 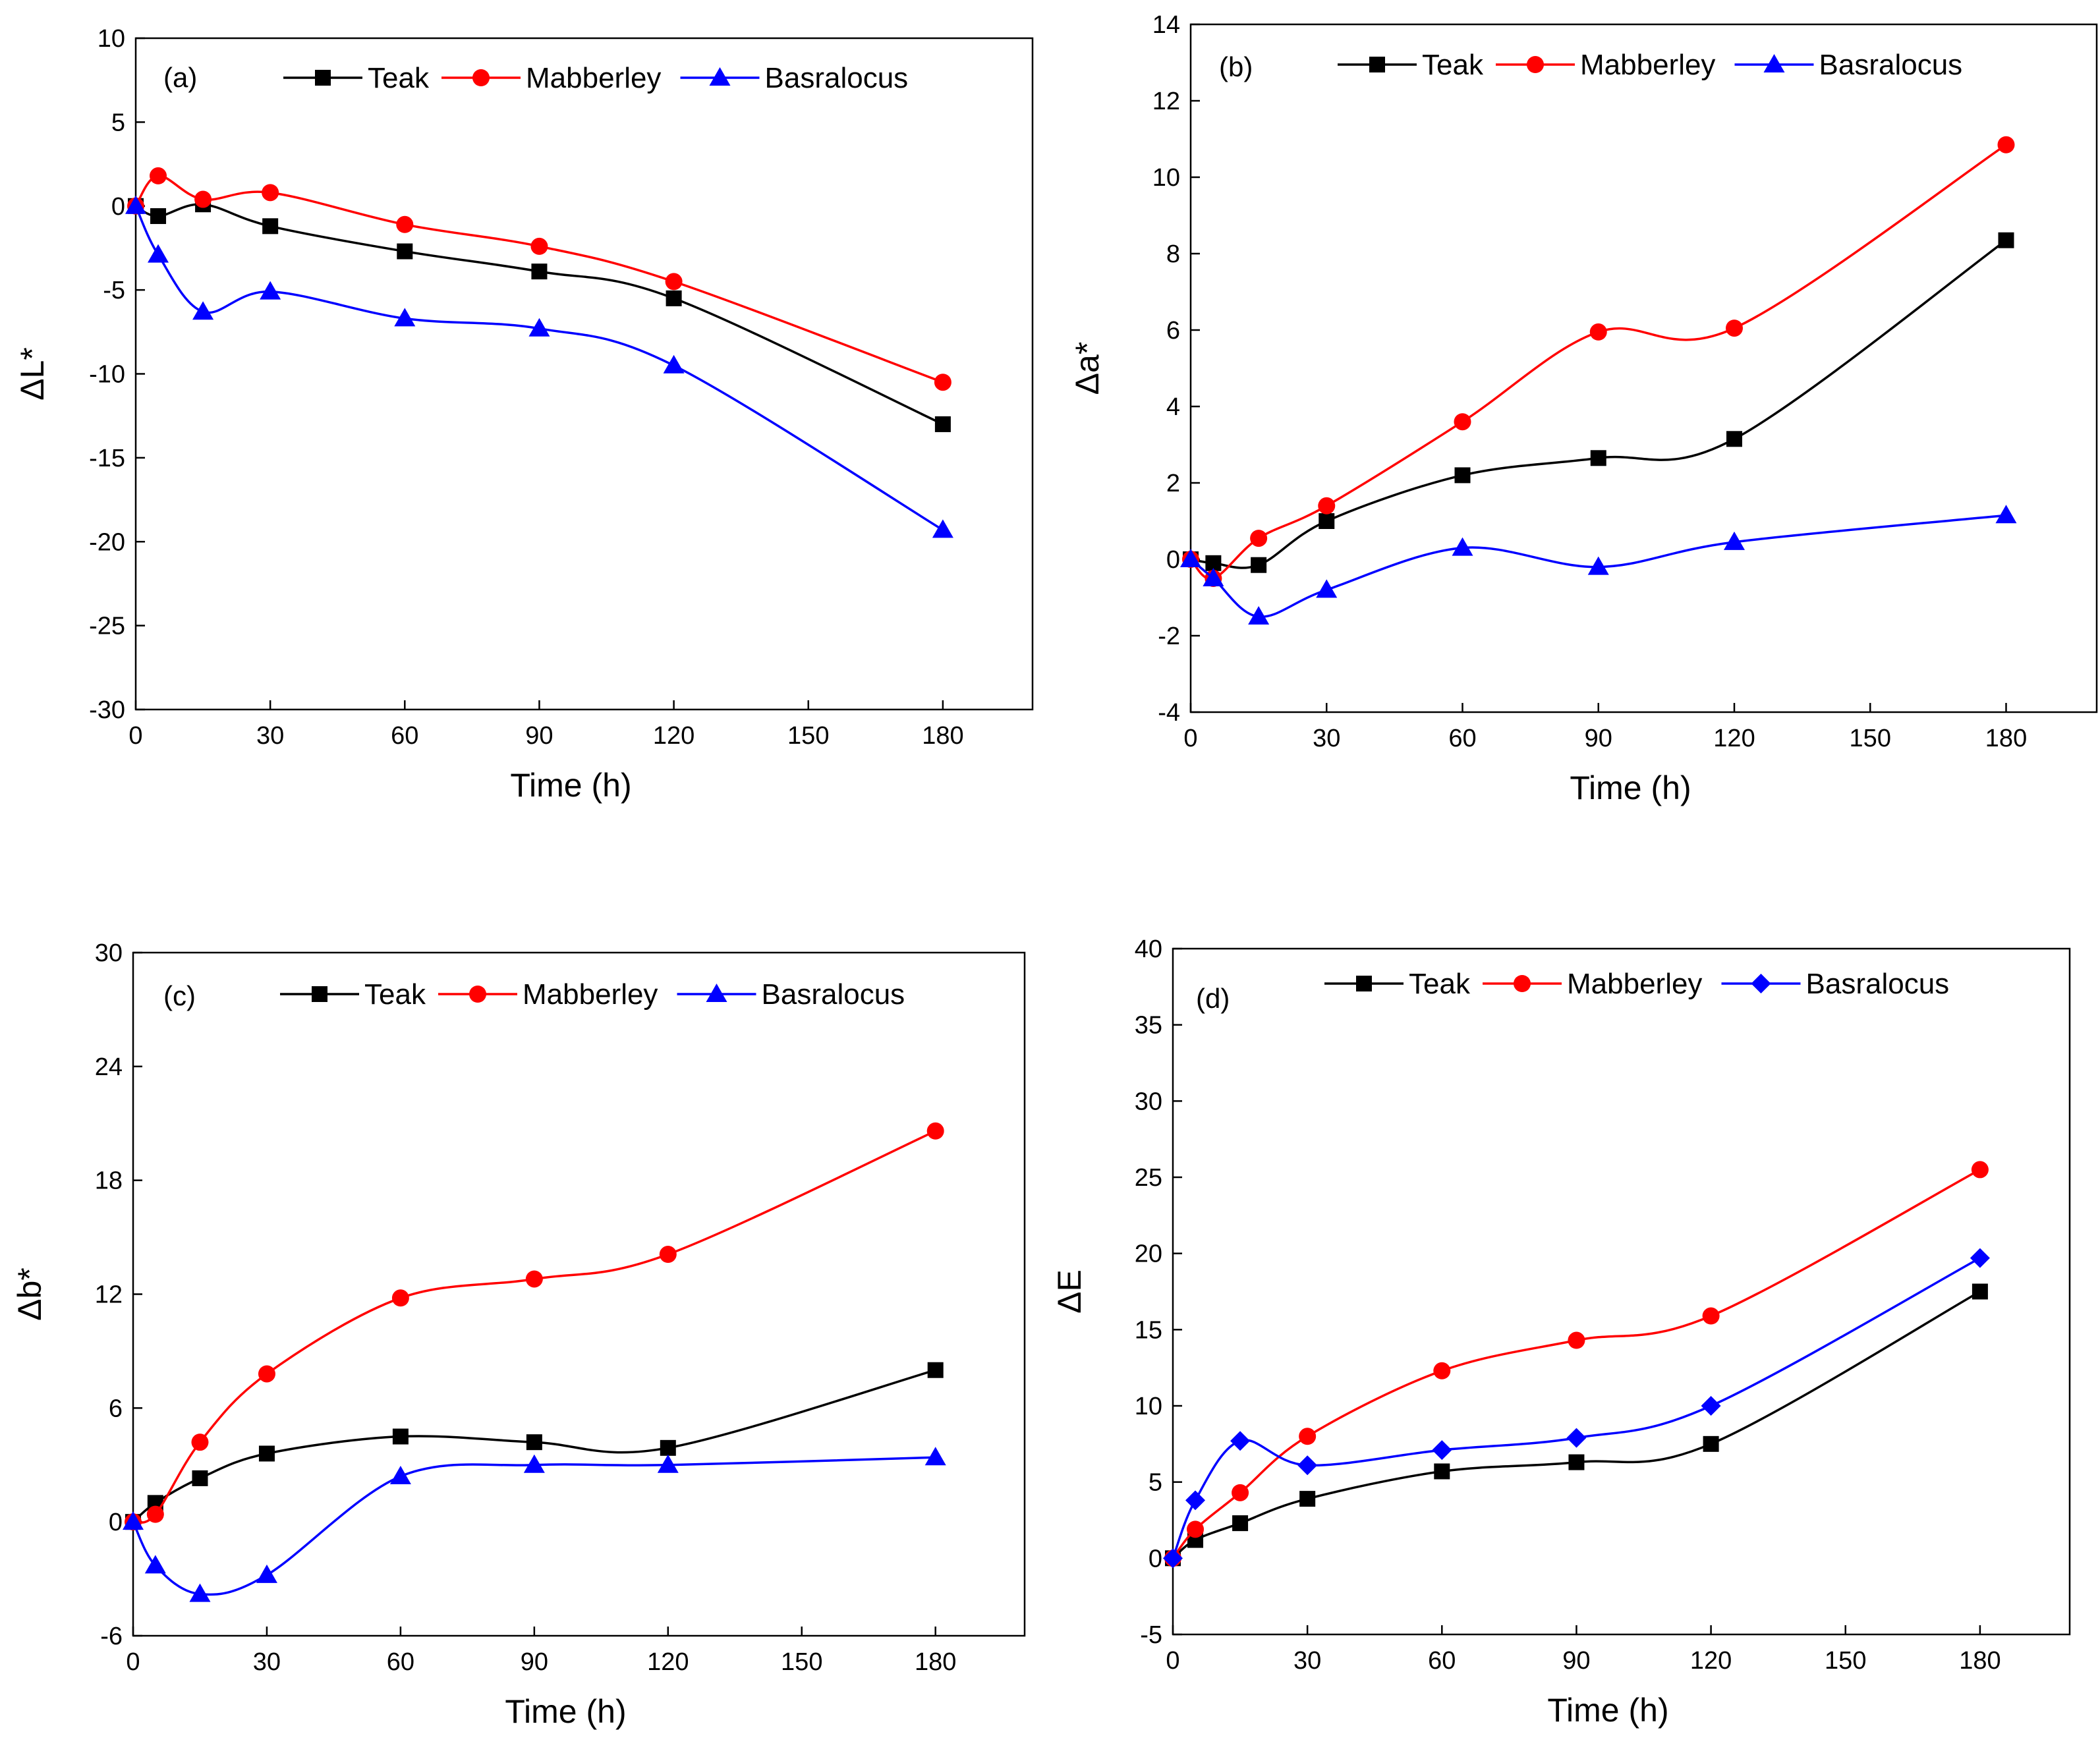 I want to click on y-tick-label: -5, so click(x=114, y=290).